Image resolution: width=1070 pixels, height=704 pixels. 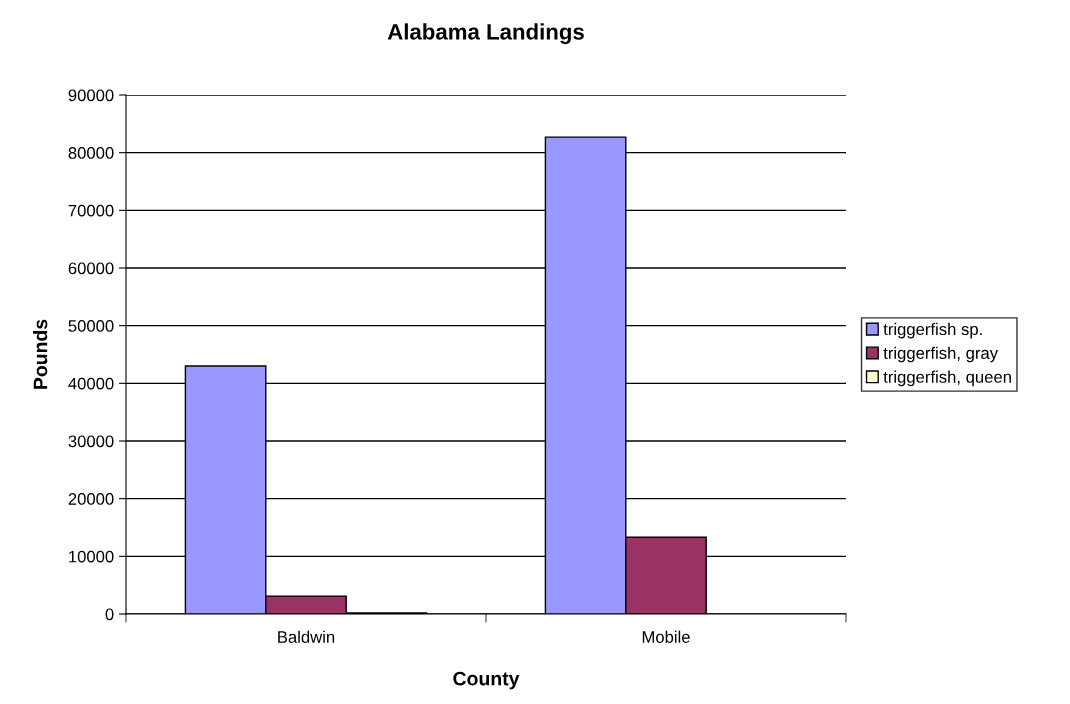 What do you see at coordinates (91, 556) in the screenshot?
I see `y-tick-label: 10000` at bounding box center [91, 556].